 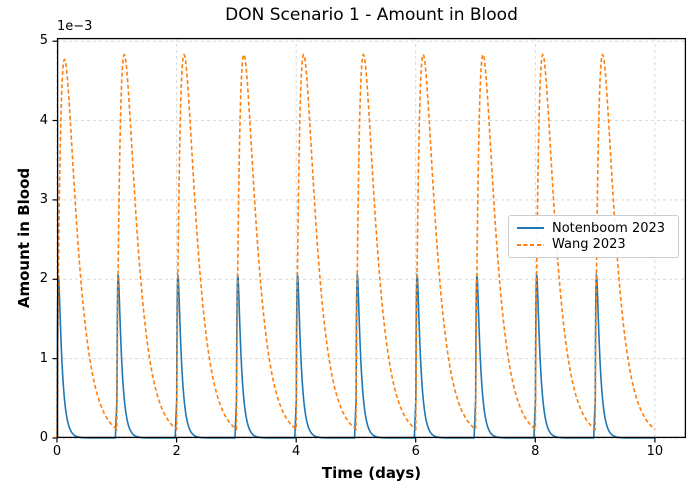 I want to click on y-tick-label: 1, so click(x=43, y=358).